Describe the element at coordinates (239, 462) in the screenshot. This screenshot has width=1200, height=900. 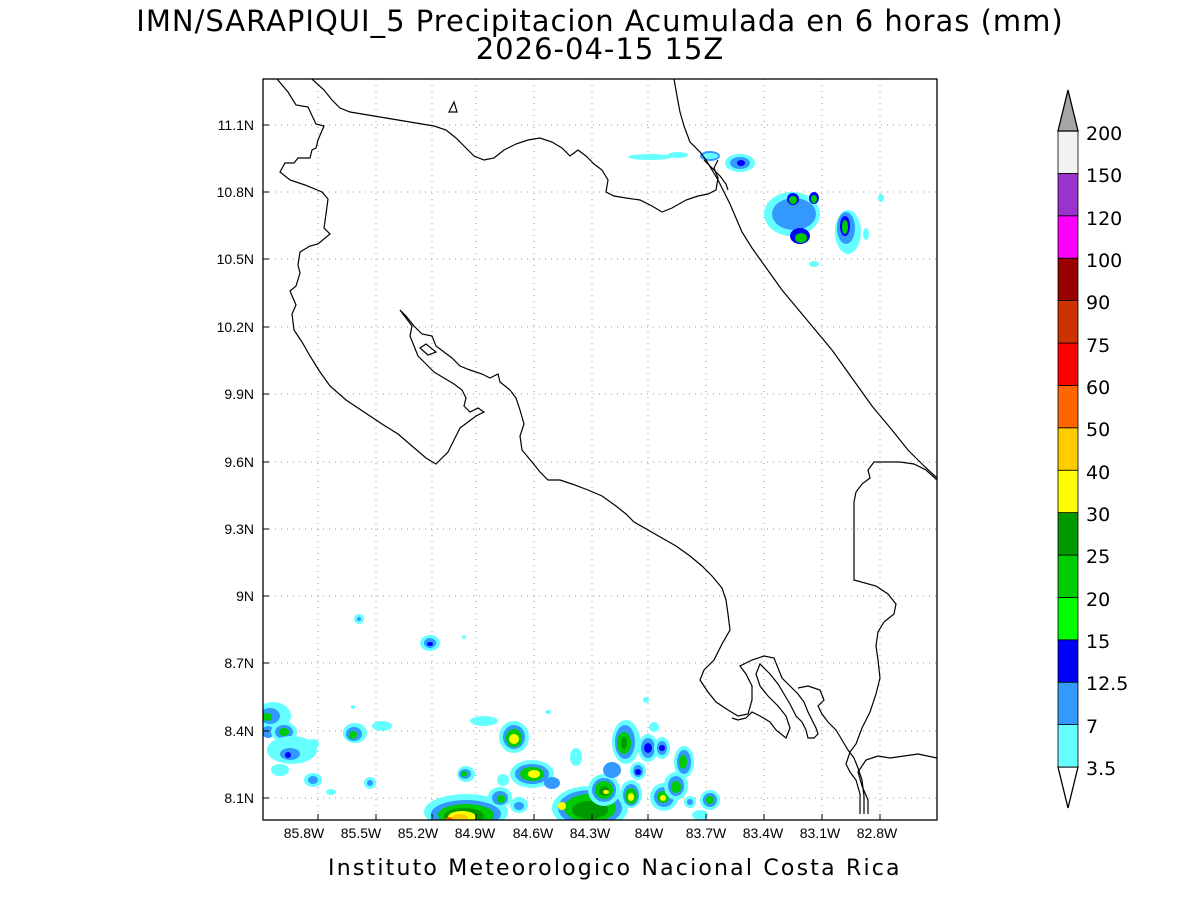
I see `lat-label: 9.6N` at that location.